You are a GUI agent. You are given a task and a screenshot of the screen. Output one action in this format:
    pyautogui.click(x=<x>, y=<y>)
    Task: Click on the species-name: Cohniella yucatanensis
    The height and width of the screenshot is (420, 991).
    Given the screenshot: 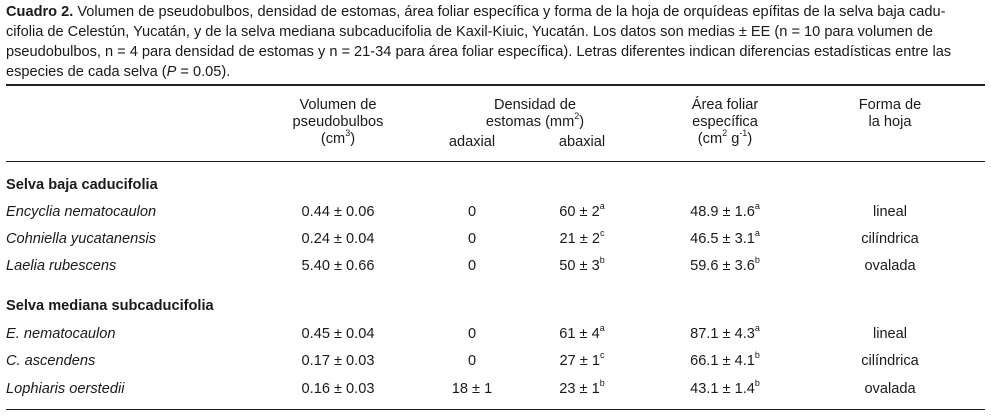 What is the action you would take?
    pyautogui.click(x=81, y=239)
    